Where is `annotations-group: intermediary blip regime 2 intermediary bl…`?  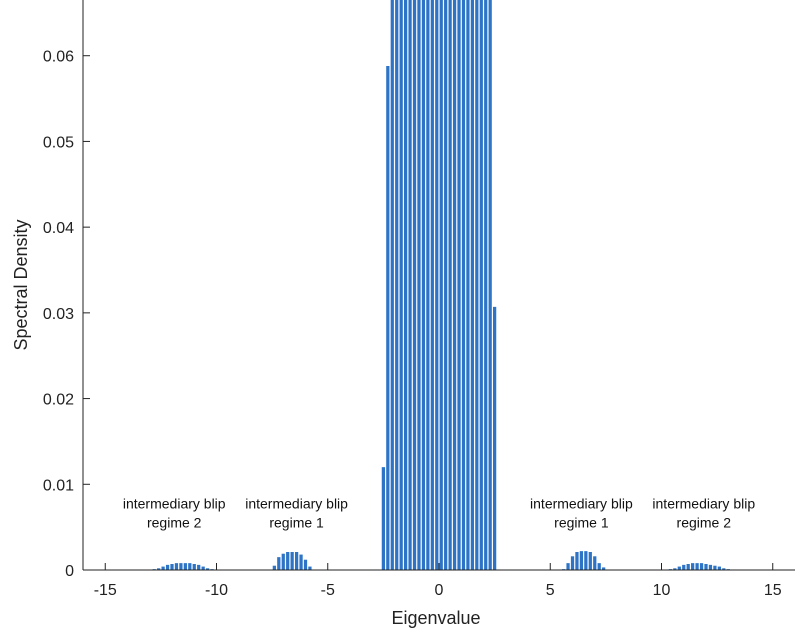
annotations-group: intermediary blip regime 2 intermediary bl… is located at coordinates (439, 512).